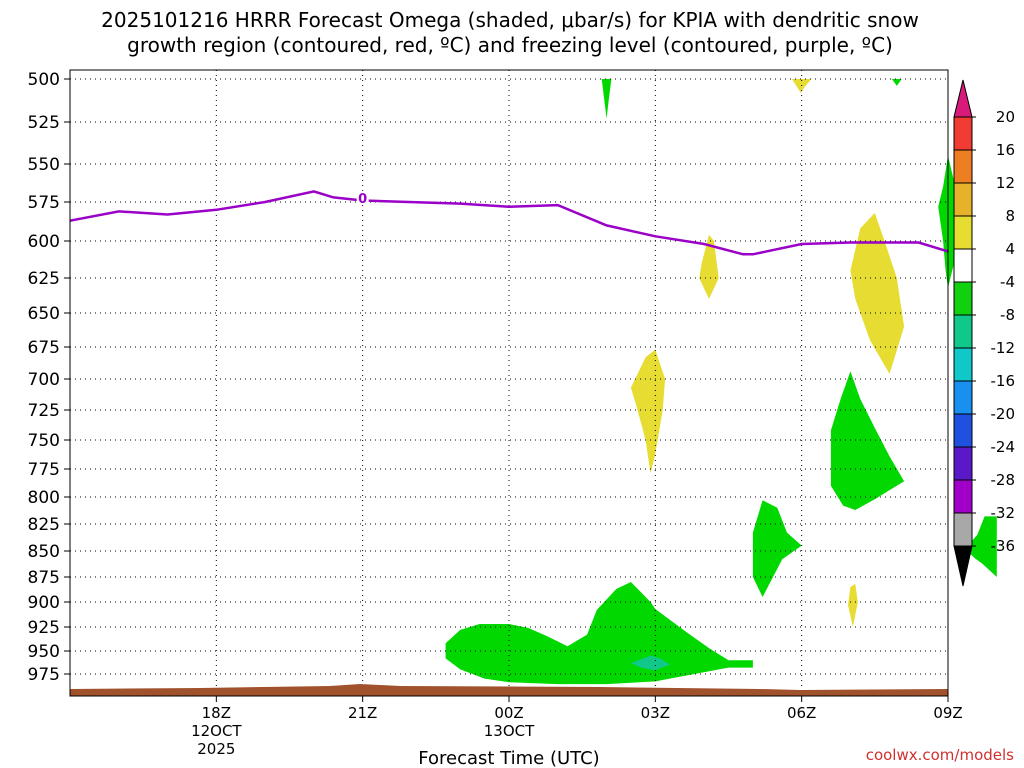 The height and width of the screenshot is (768, 1024). Describe the element at coordinates (963, 98) in the screenshot. I see `colorbar-top-arrow` at that location.